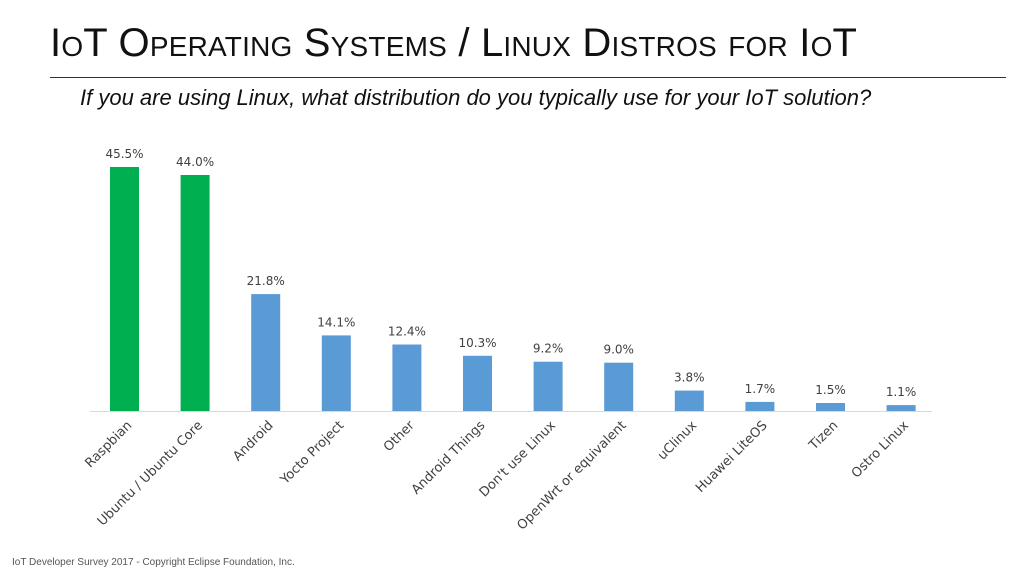 This screenshot has height=576, width=1024. Describe the element at coordinates (449, 458) in the screenshot. I see `category-label-5: Android Things` at that location.